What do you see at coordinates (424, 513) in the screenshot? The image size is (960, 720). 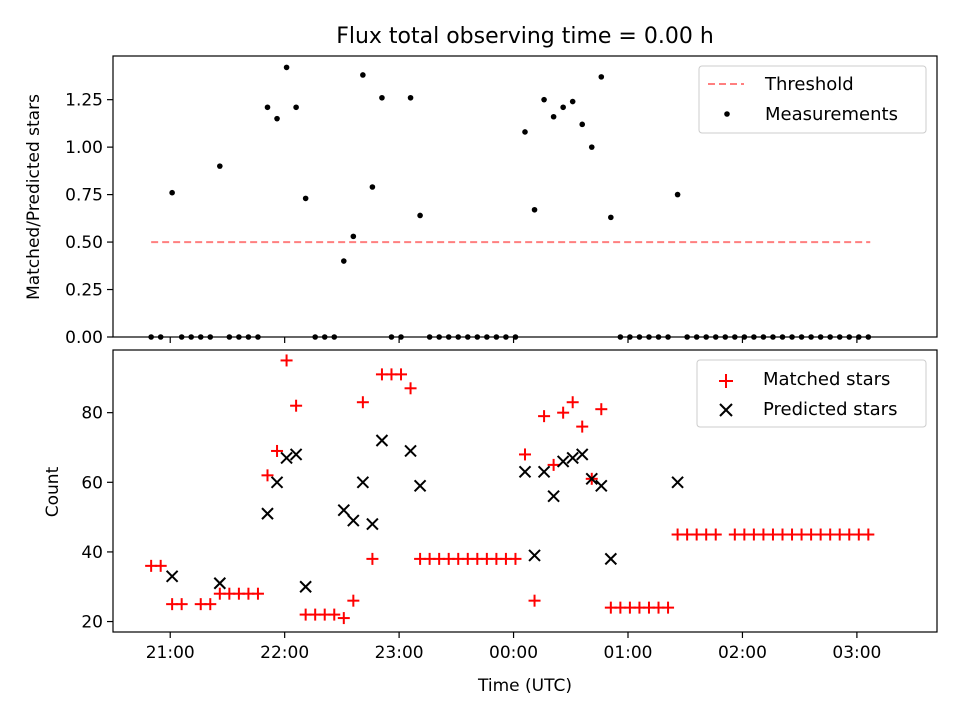 I see `series-predicted-stars` at bounding box center [424, 513].